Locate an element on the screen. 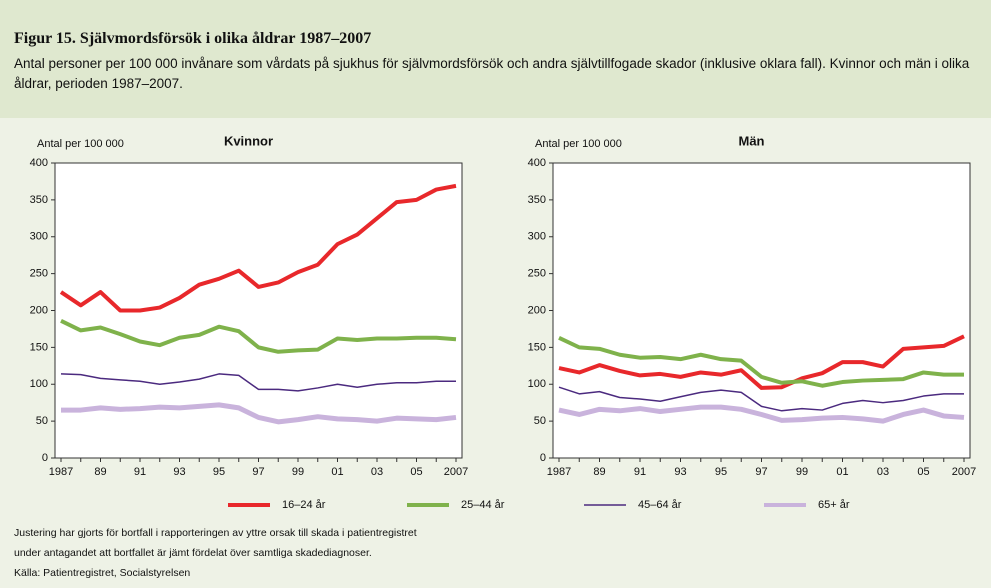 The image size is (991, 588). legend-label: 65+ år is located at coordinates (834, 505).